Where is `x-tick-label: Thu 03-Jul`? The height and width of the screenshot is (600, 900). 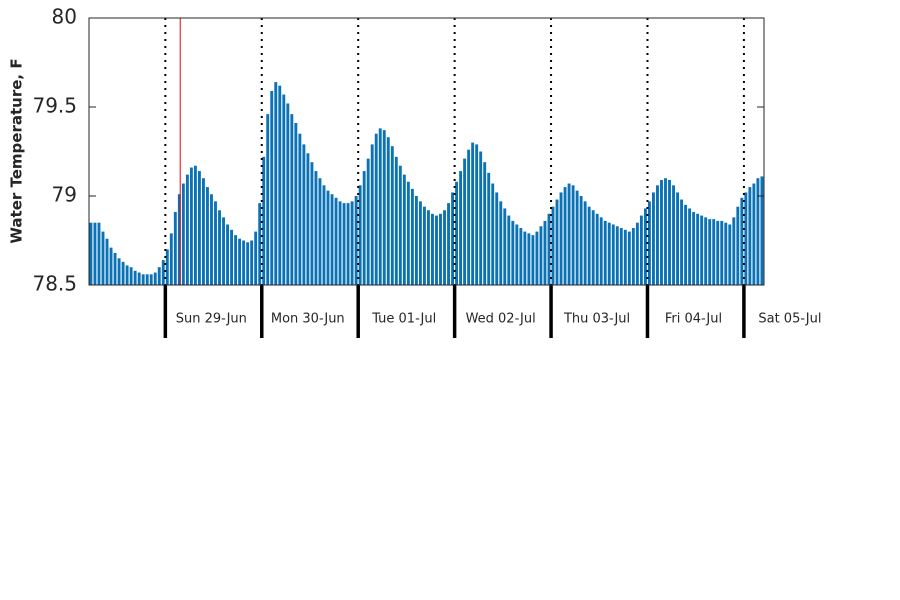
x-tick-label: Thu 03-Jul is located at coordinates (596, 319).